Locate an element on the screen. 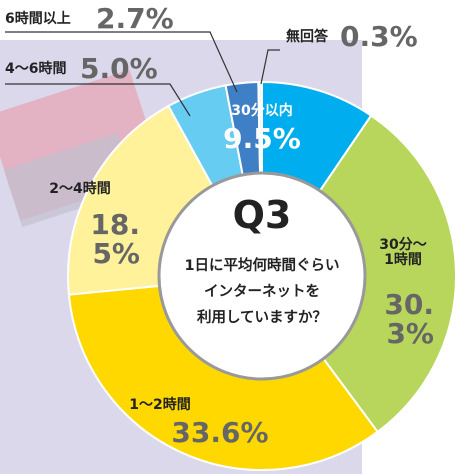 The height and width of the screenshot is (474, 459). value-label: 2.7% is located at coordinates (135, 18).